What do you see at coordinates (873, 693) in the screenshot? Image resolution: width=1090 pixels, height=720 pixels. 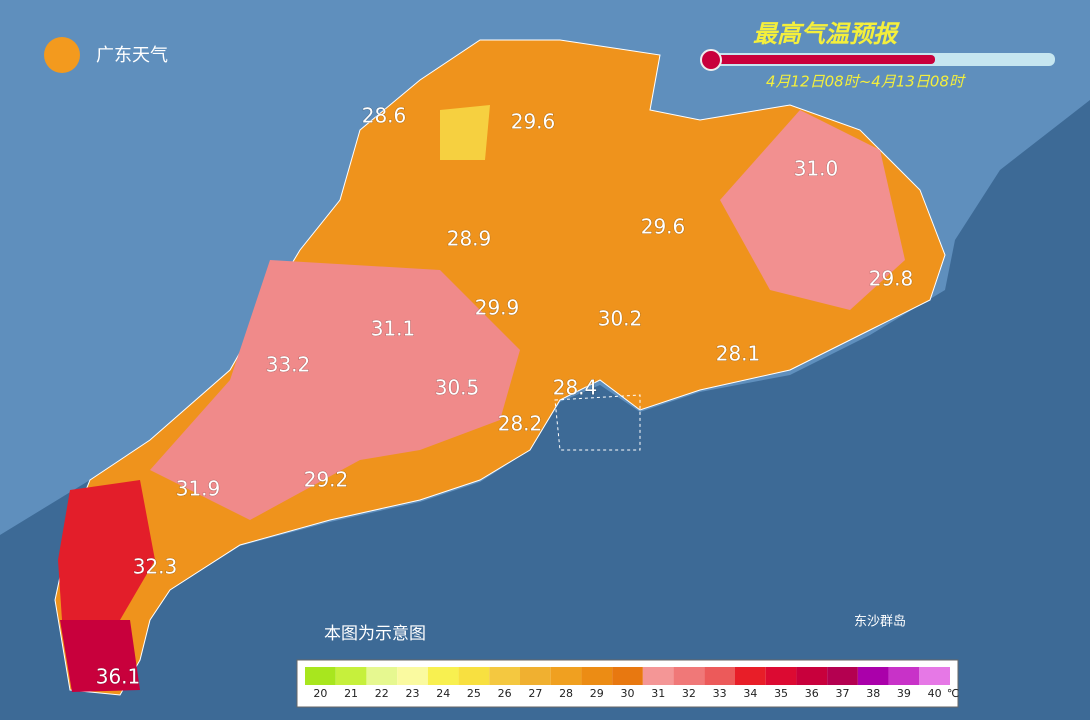 I see `legend-label: 38` at bounding box center [873, 693].